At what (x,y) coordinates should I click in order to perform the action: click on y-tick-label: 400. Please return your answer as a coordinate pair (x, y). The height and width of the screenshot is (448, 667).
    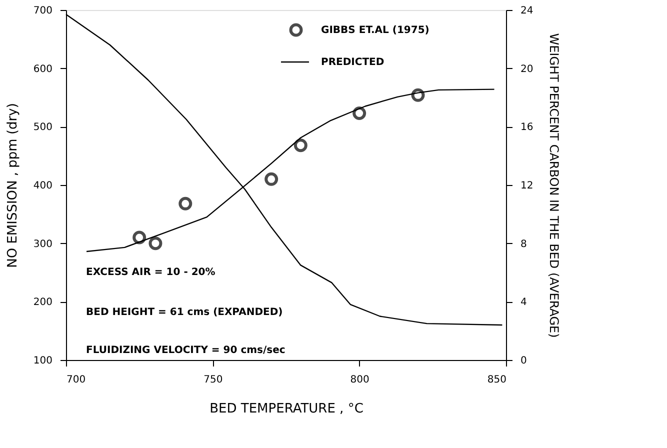
    Looking at the image, I should click on (42, 186).